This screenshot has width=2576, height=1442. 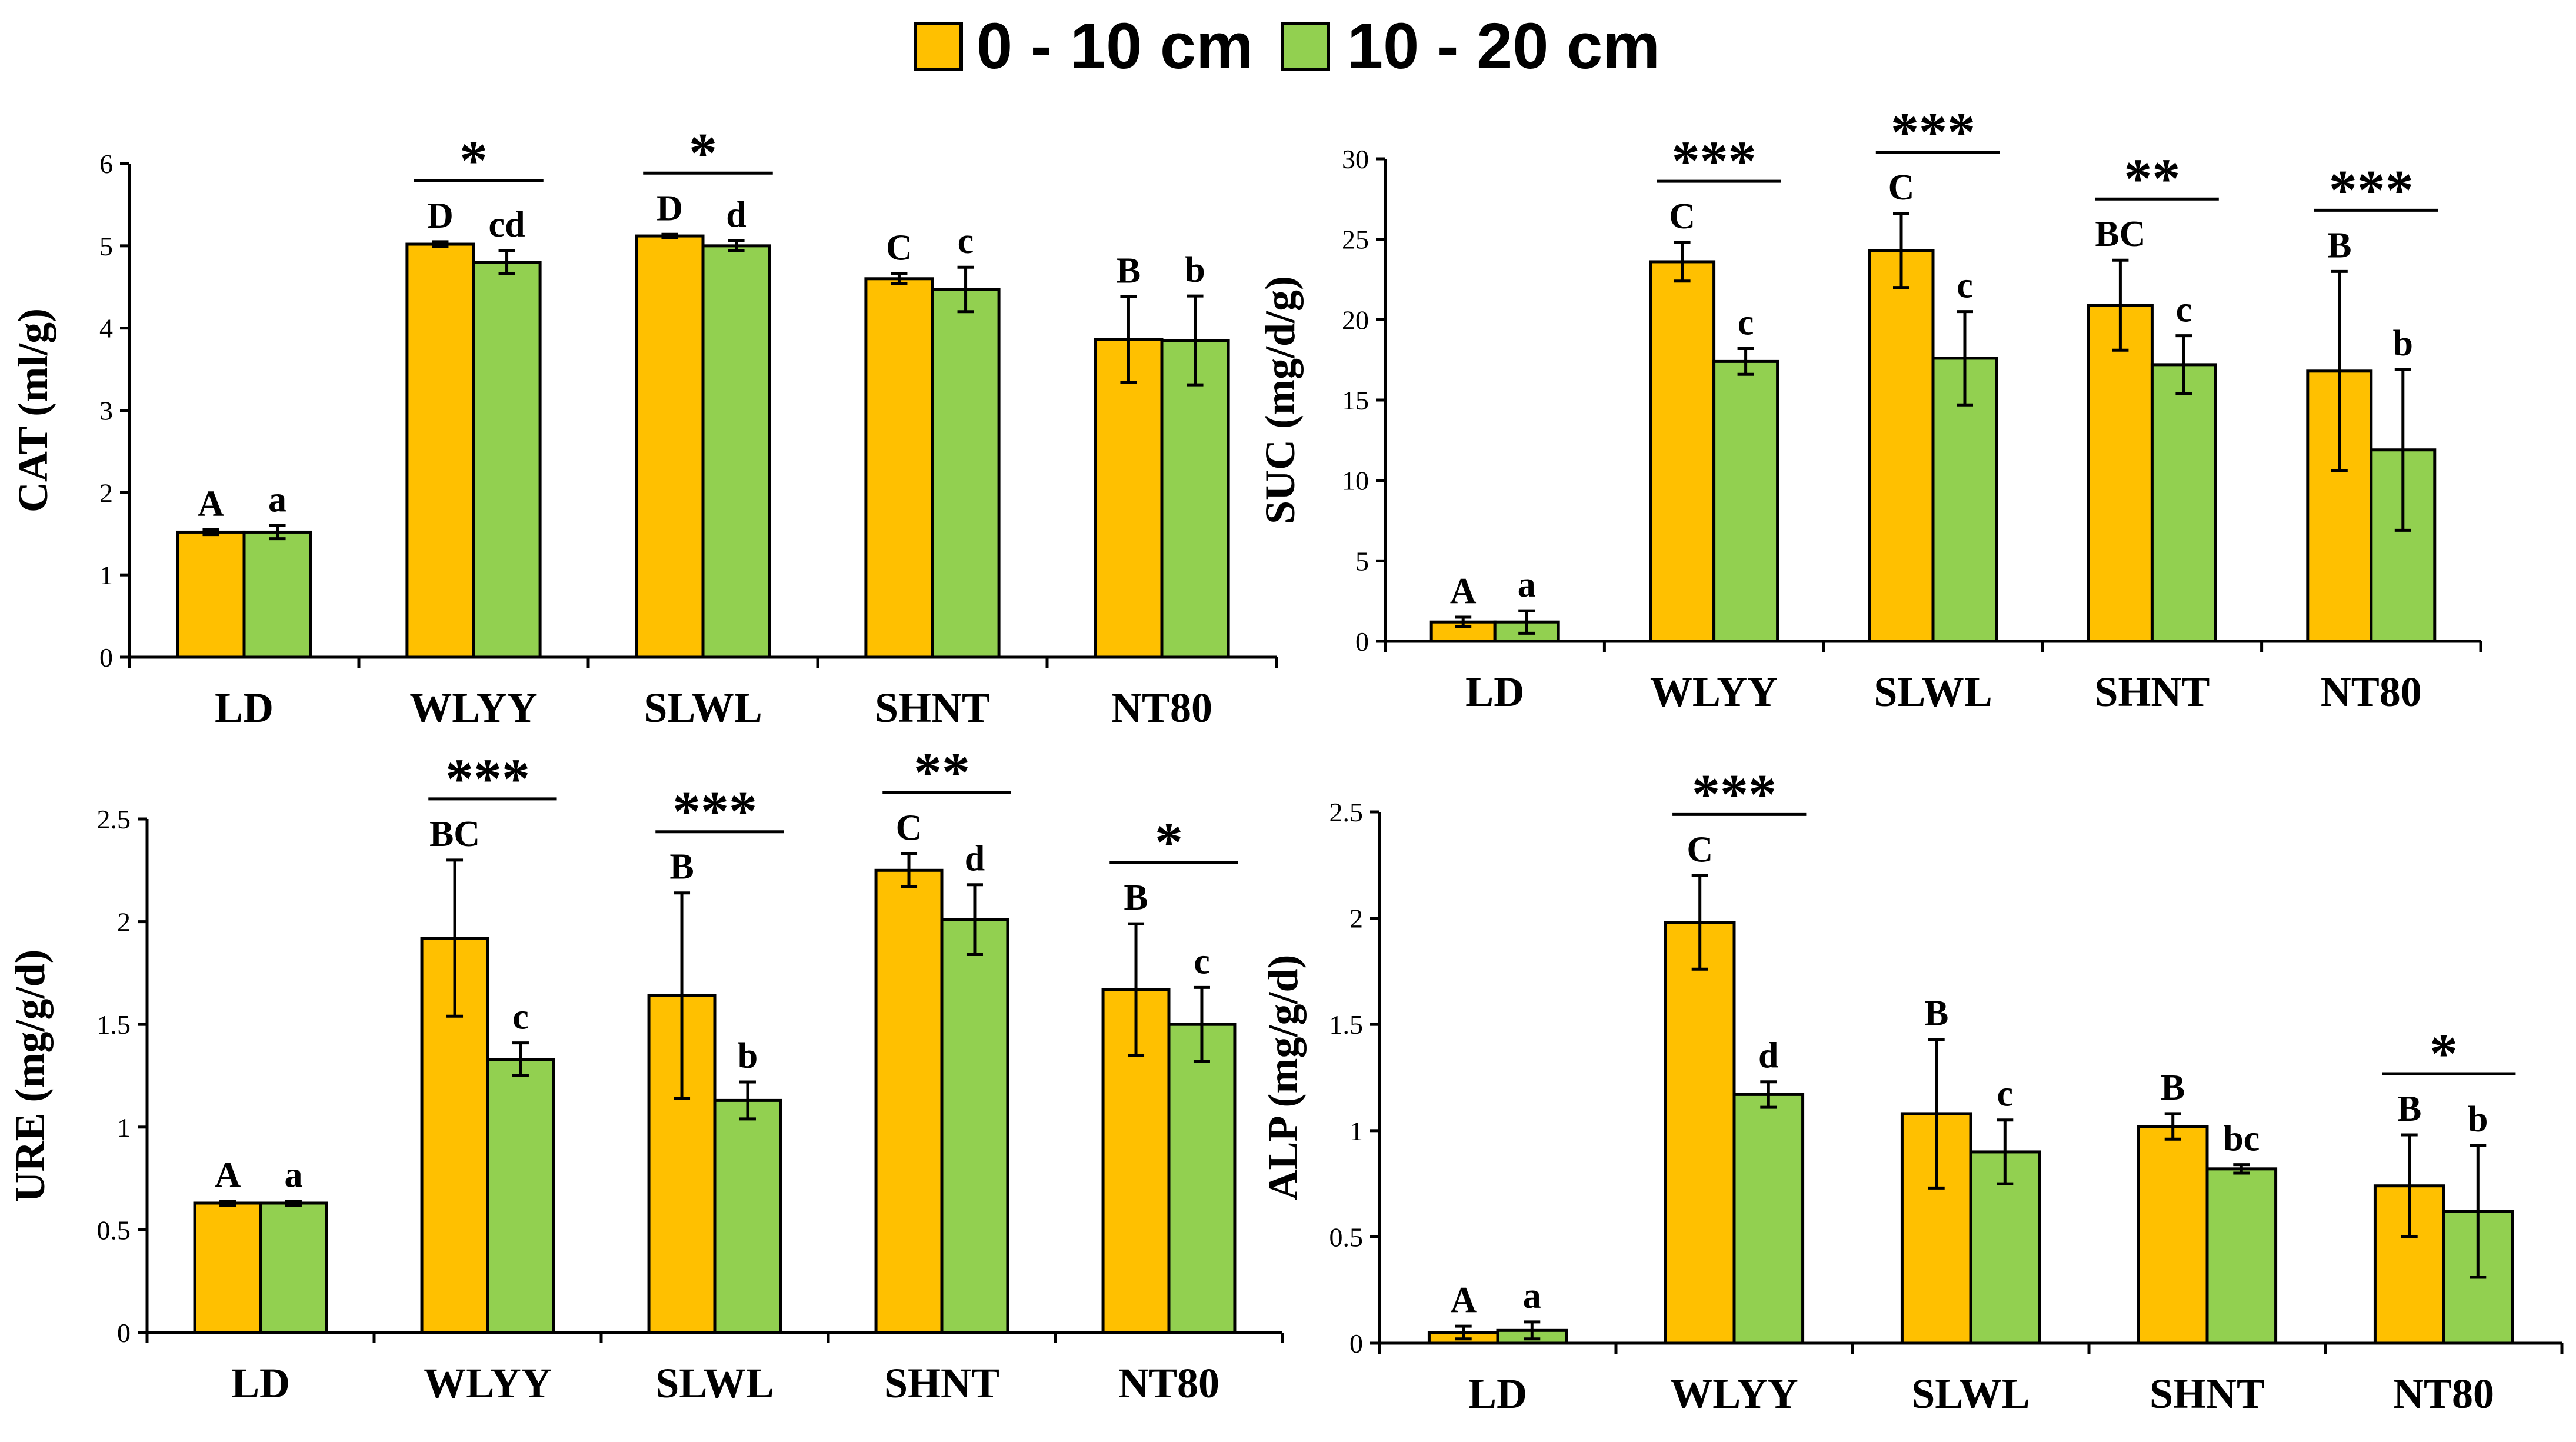 What do you see at coordinates (124, 922) in the screenshot?
I see `y-tick-label: 2` at bounding box center [124, 922].